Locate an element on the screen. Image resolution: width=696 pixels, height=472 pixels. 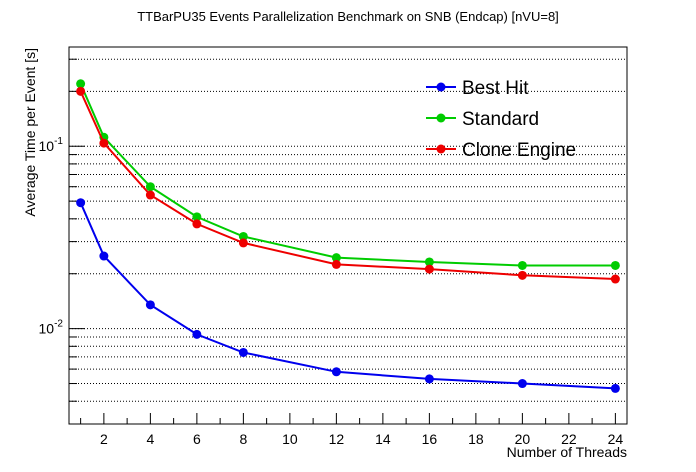
legend: Best Hit Standard Clone Engine is located at coordinates (501, 119).